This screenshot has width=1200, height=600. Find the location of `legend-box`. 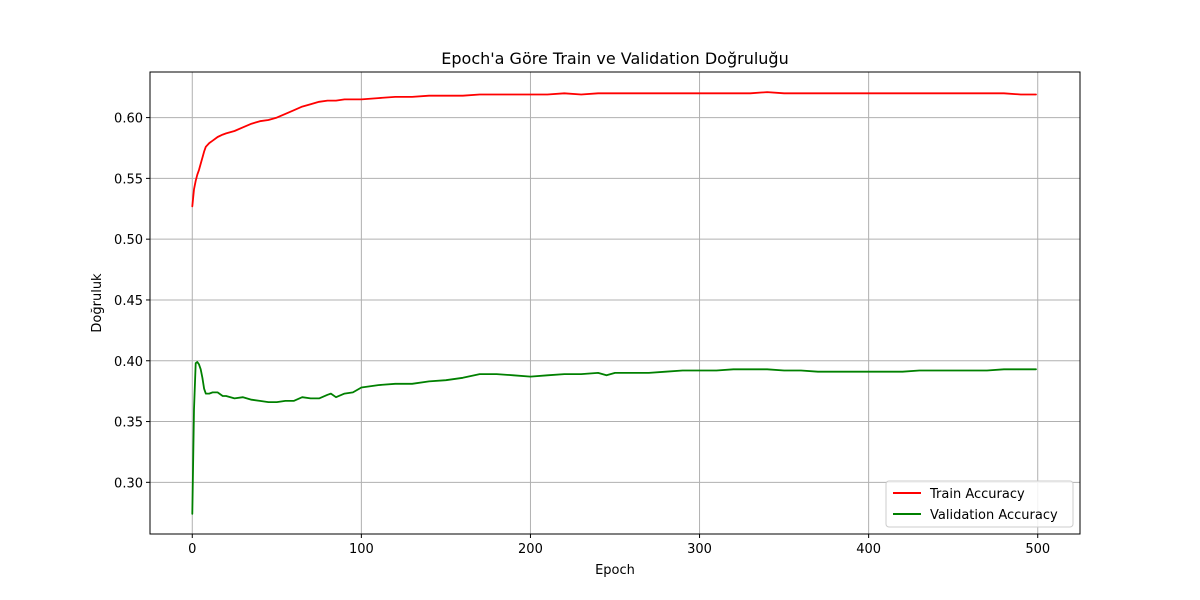

legend-box is located at coordinates (979, 504).